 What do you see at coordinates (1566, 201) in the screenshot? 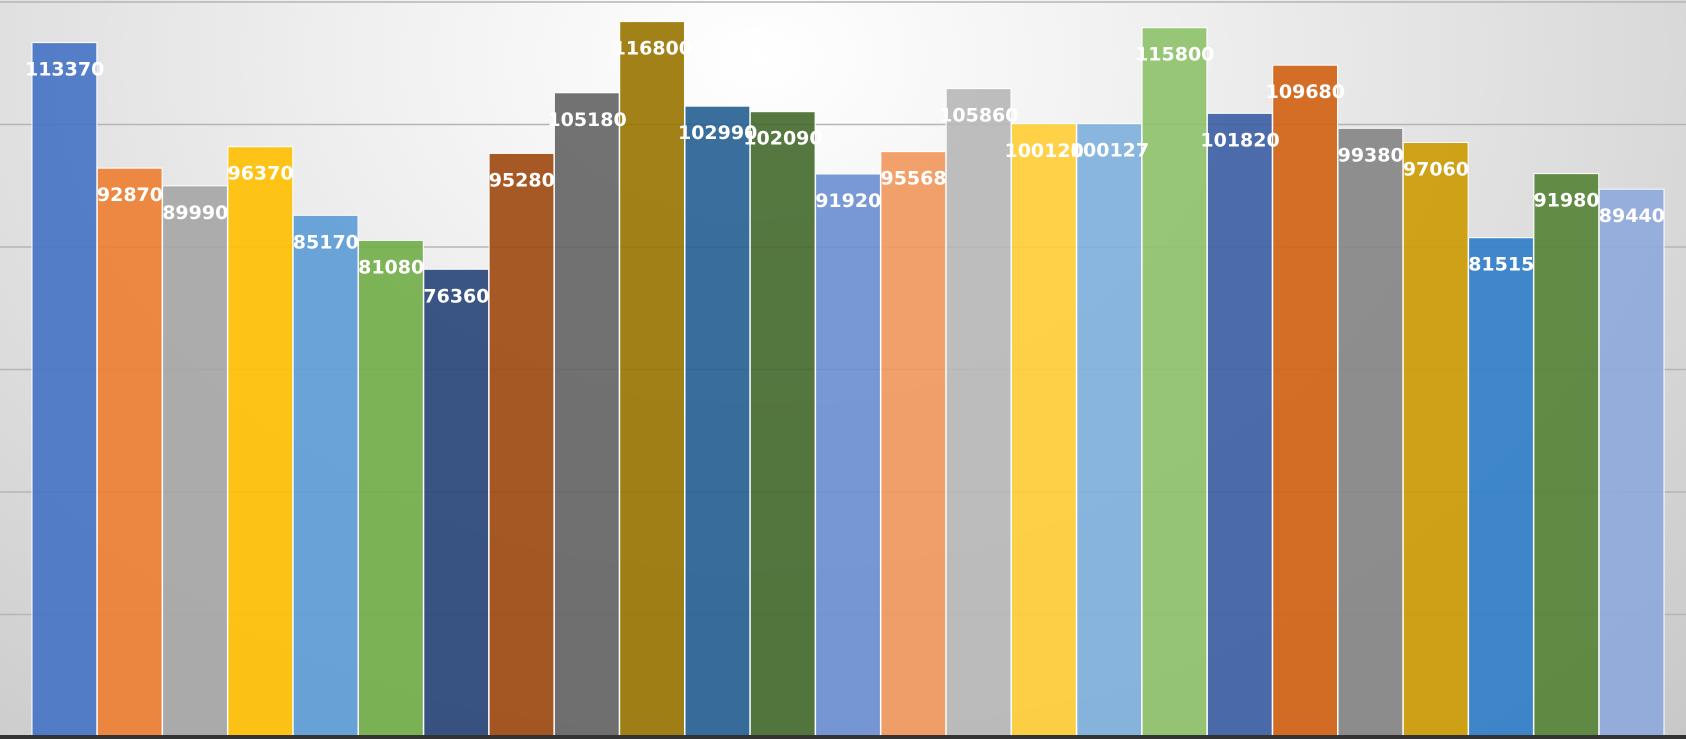
I see `data-label: 91980` at bounding box center [1566, 201].